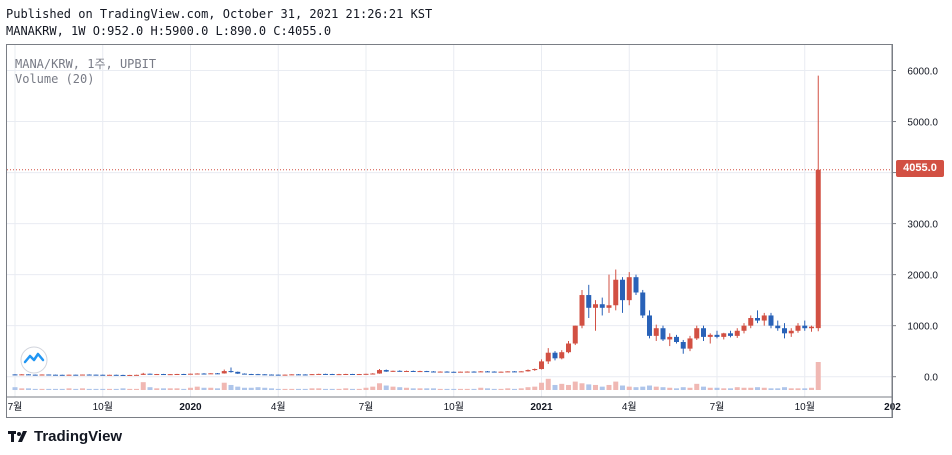  What do you see at coordinates (920, 168) in the screenshot?
I see `last-price-tag: 4055.0` at bounding box center [920, 168].